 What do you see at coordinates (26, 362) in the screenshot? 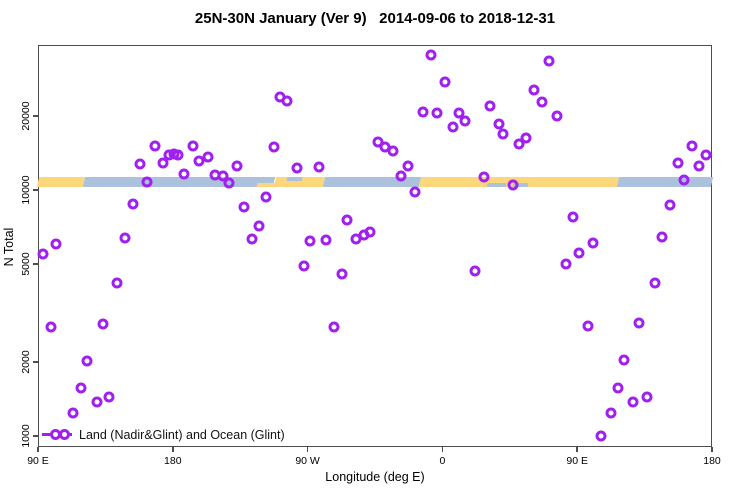
I see `y-tick-label: 2000` at bounding box center [26, 362].